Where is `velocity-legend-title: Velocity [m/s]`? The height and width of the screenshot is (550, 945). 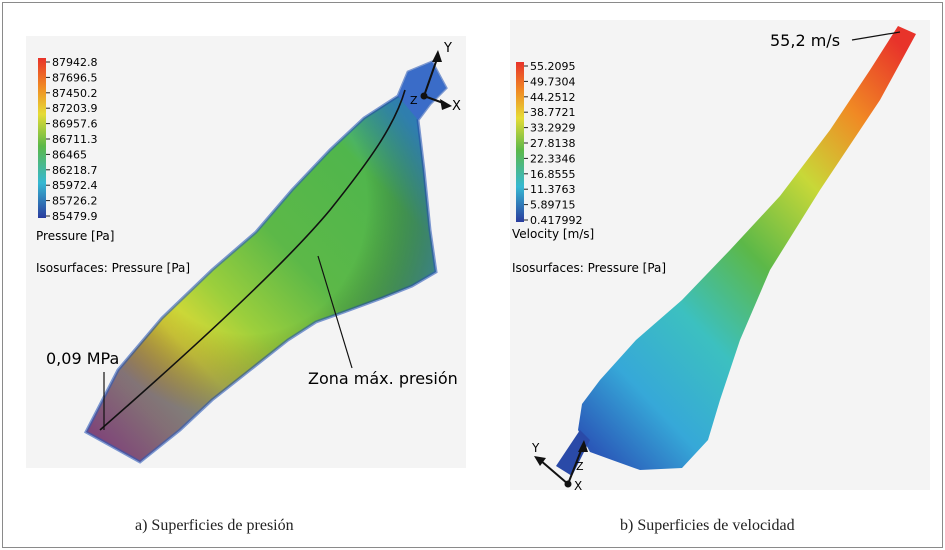
velocity-legend-title: Velocity [m/s] is located at coordinates (553, 234).